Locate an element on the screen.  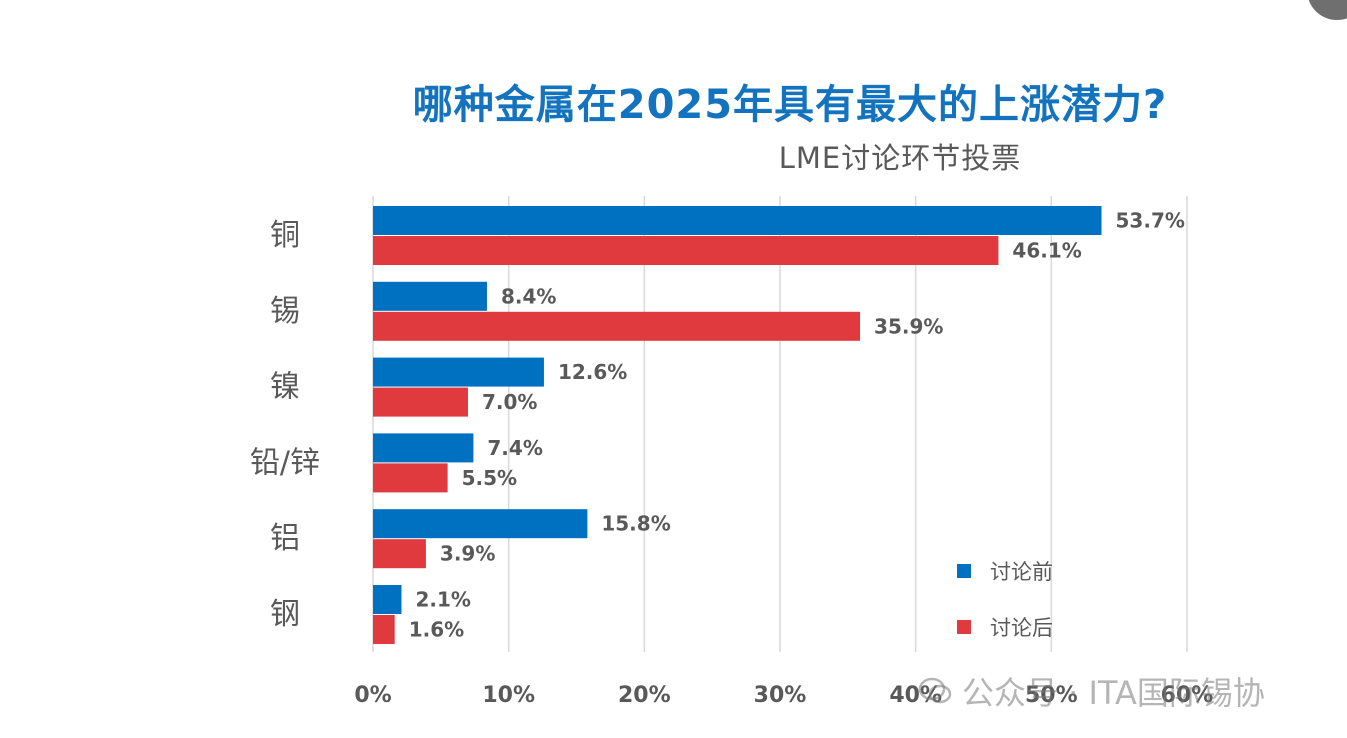
data-label: 35.9% is located at coordinates (908, 326).